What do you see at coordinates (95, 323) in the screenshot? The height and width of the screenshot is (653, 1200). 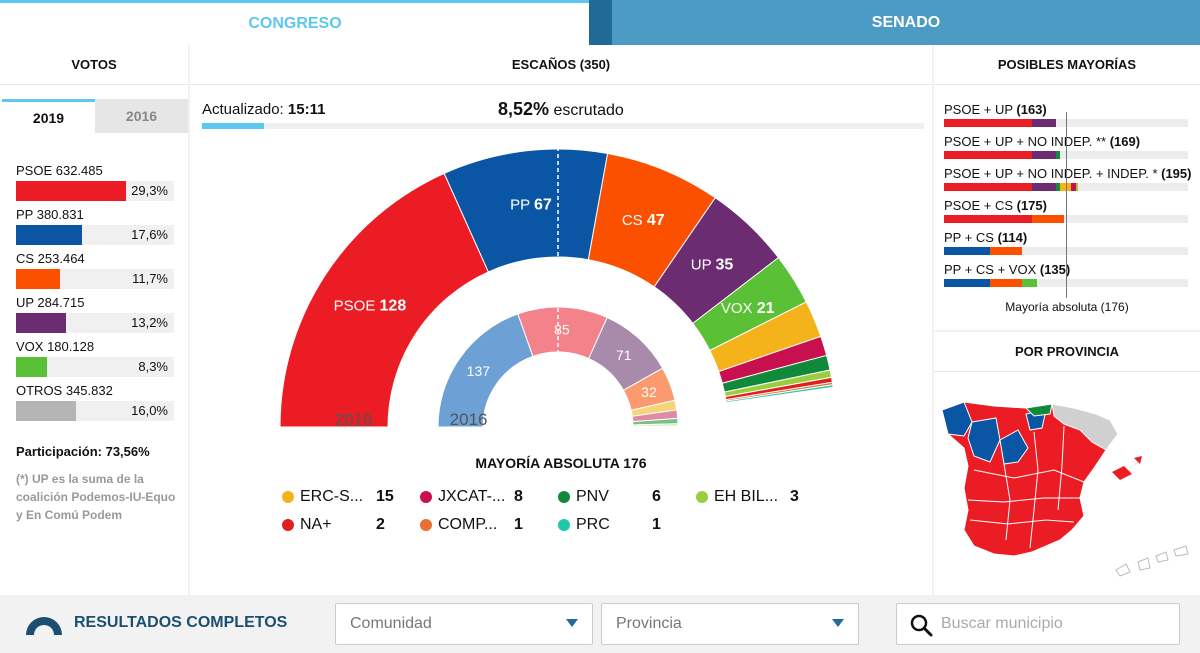 I see `vote-bar-track: 13,2%` at bounding box center [95, 323].